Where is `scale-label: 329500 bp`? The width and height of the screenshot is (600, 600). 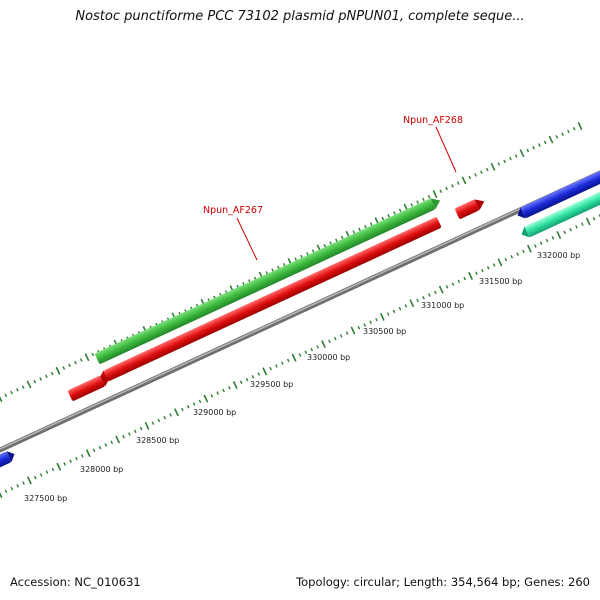
scale-label: 329500 bp is located at coordinates (271, 384).